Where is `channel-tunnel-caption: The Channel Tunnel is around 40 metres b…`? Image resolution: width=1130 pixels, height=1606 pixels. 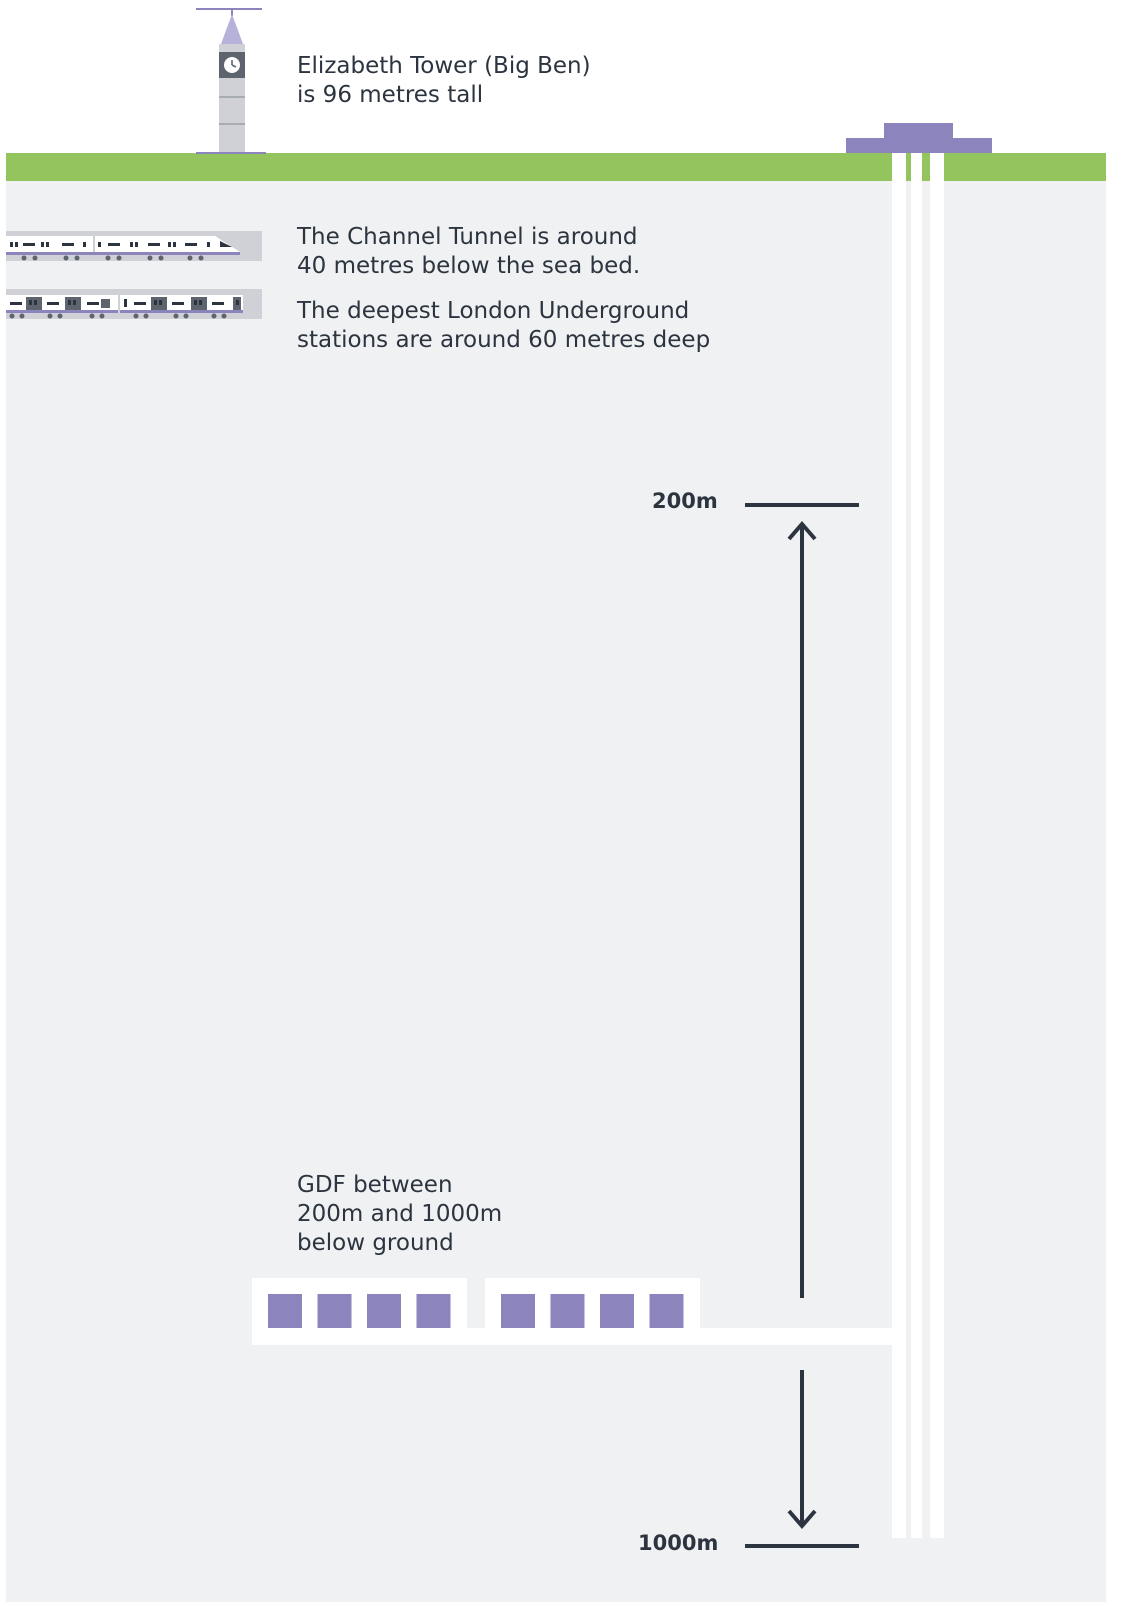
channel-tunnel-caption: The Channel Tunnel is around 40 metres b… is located at coordinates (468, 252).